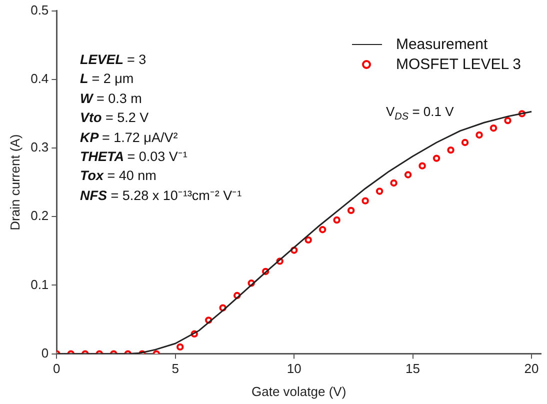 This screenshot has width=547, height=404. I want to click on x-tick-label: 10, so click(294, 368).